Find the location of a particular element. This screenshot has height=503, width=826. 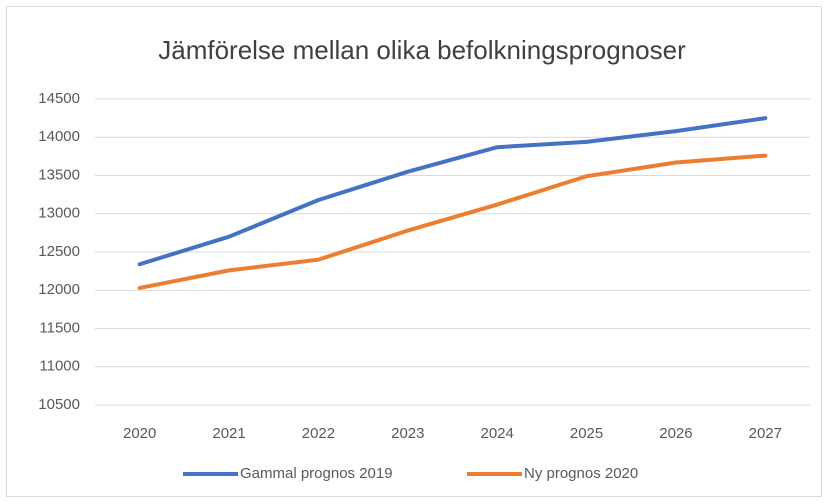

y-tick-label: 13000 is located at coordinates (59, 213).